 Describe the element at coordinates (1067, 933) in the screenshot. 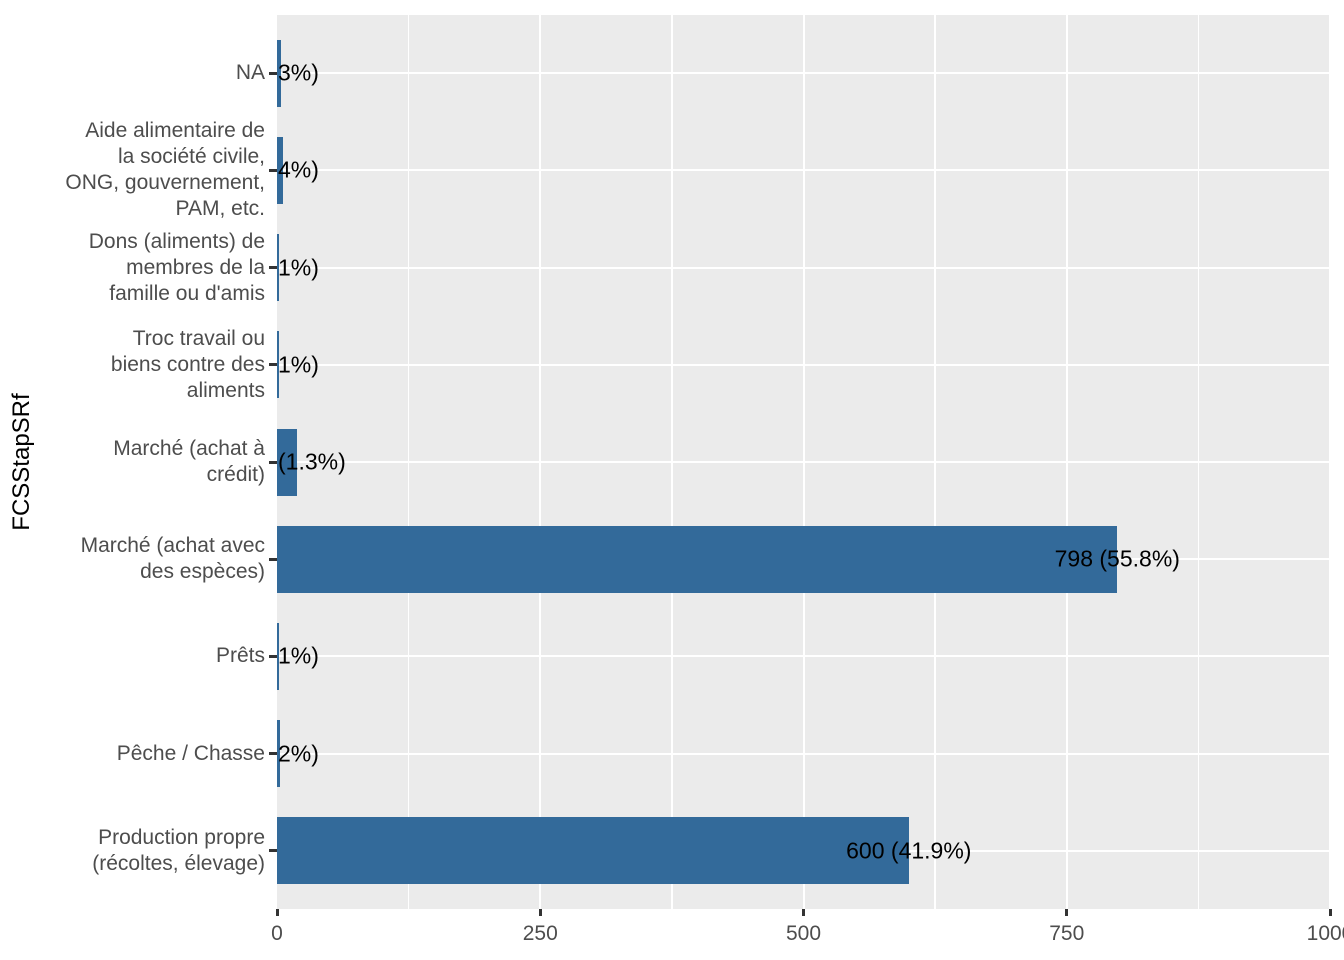

I see `x-tick-label: 750` at that location.